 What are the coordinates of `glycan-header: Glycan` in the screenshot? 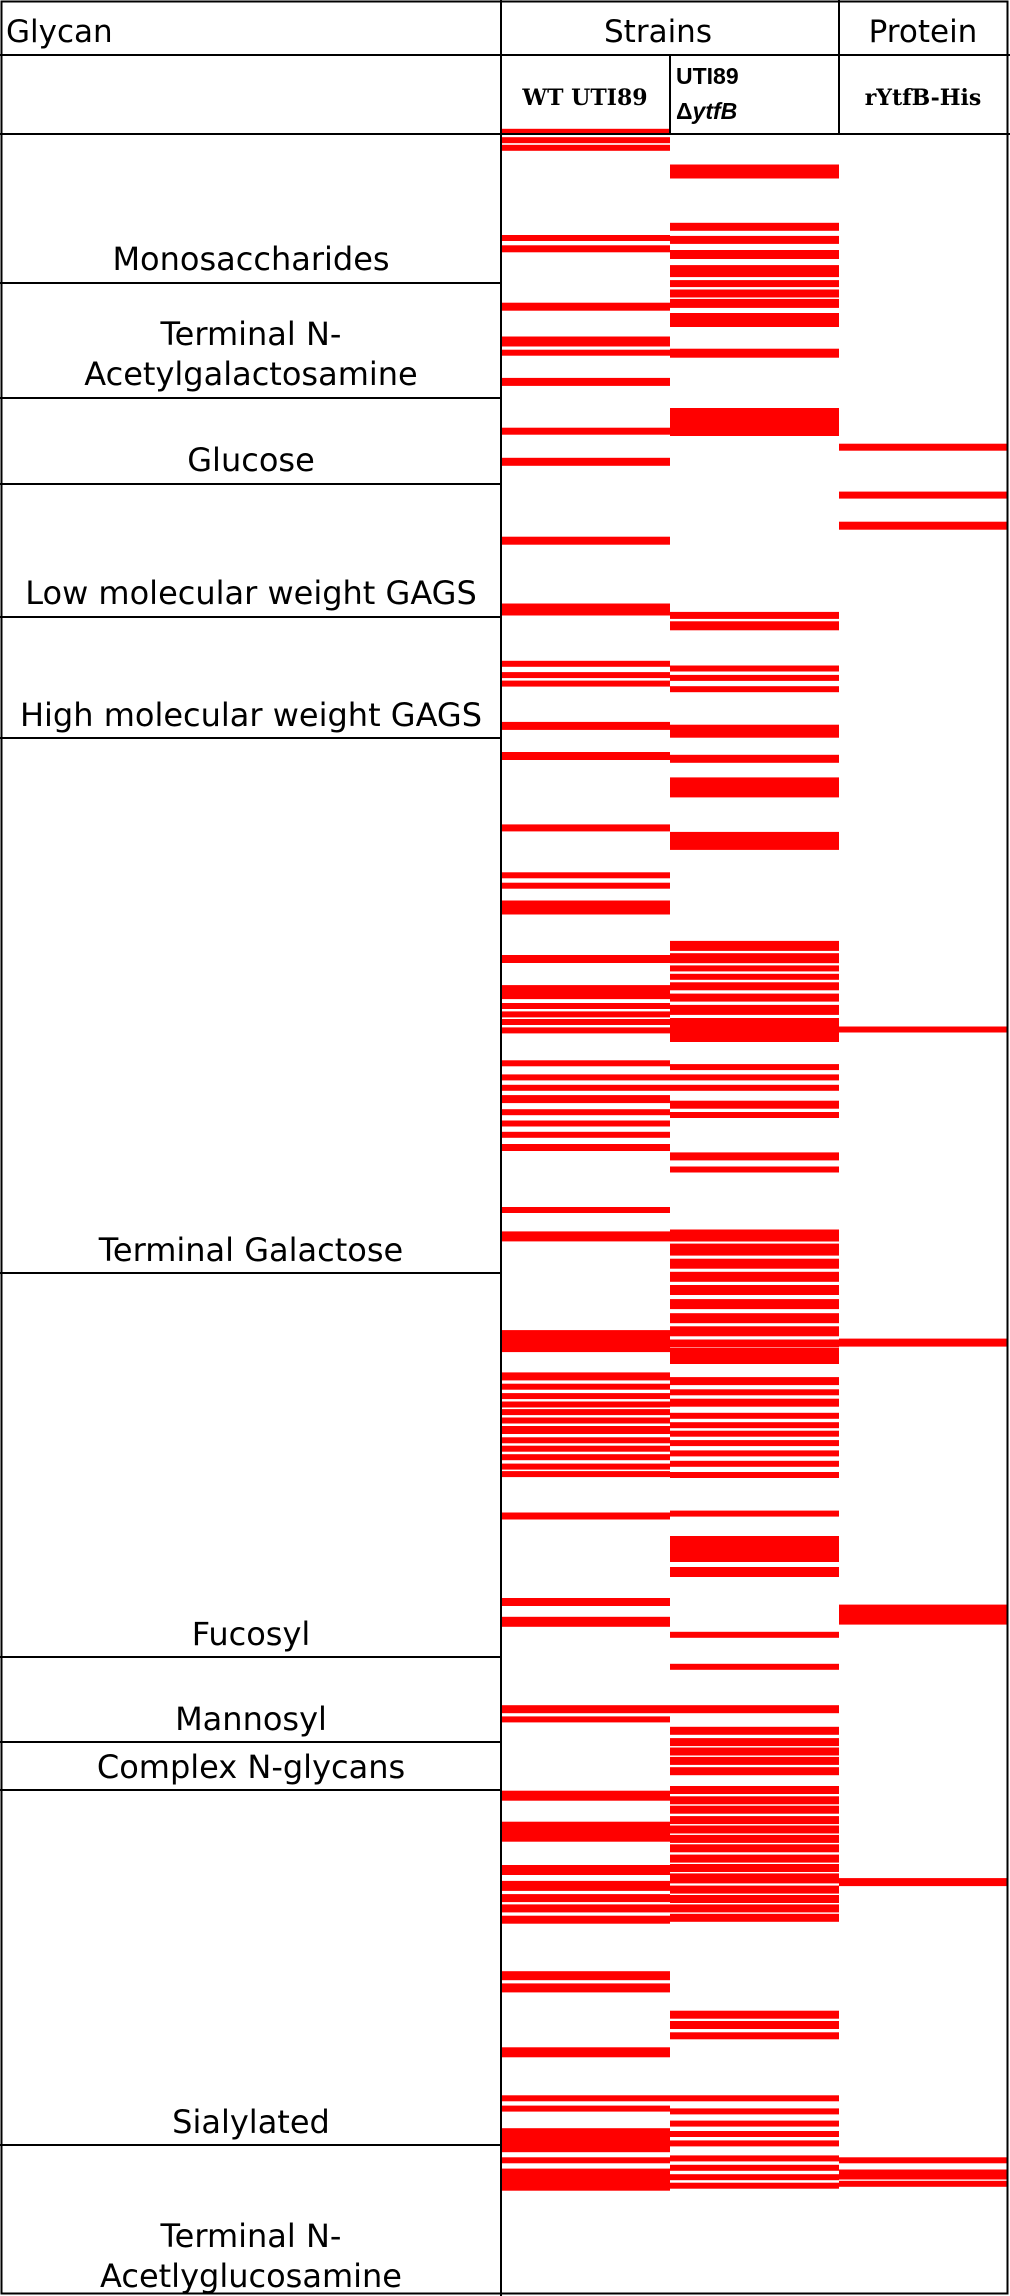 It's located at (59, 32).